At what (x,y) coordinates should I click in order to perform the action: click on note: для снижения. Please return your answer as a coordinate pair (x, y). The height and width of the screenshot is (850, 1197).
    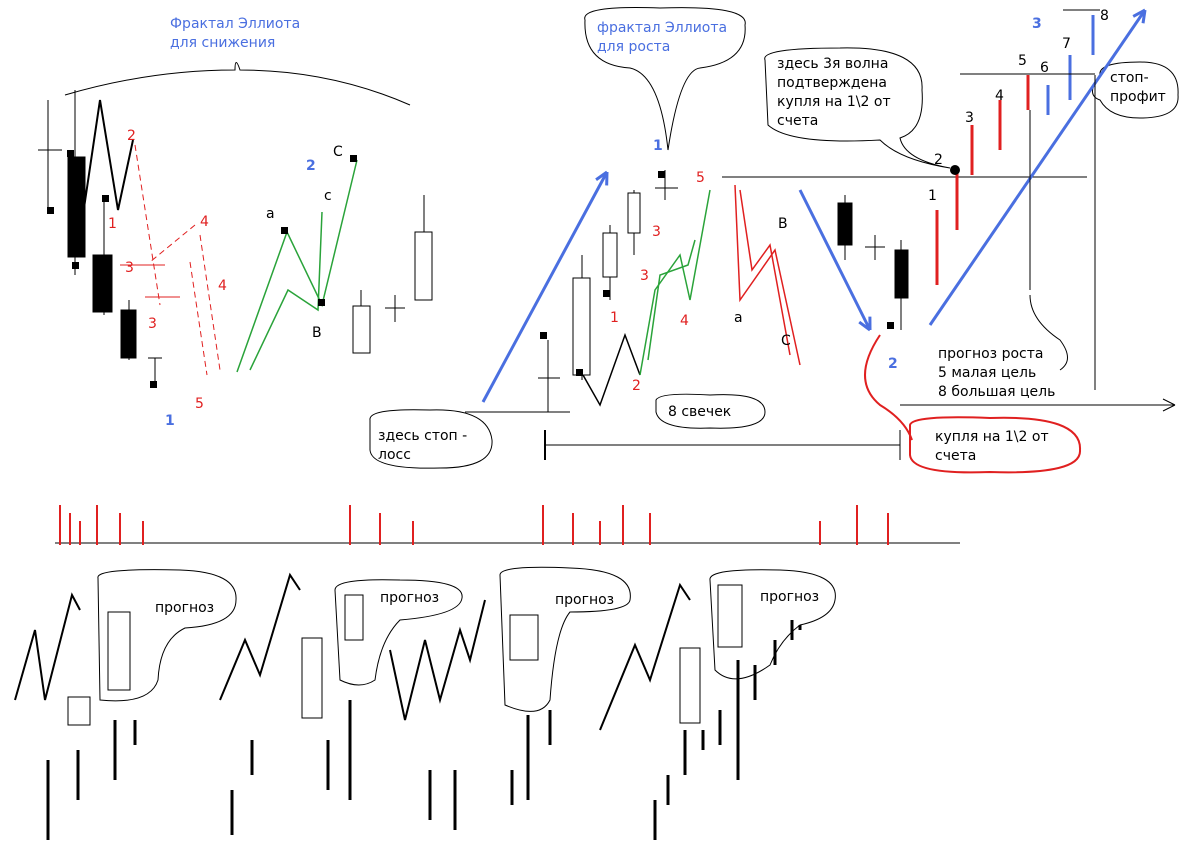
    Looking at the image, I should click on (222, 43).